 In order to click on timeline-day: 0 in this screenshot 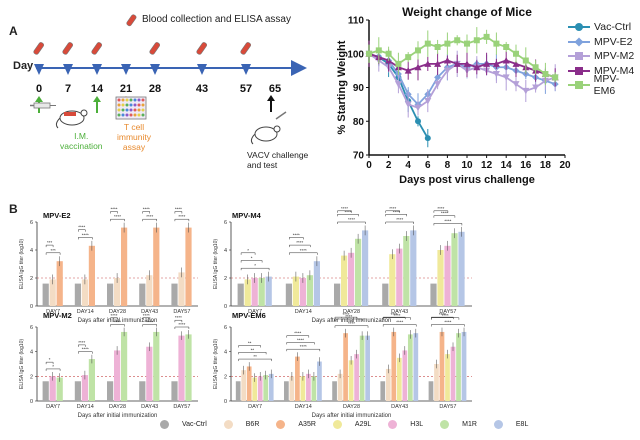, I will do `click(39, 89)`.